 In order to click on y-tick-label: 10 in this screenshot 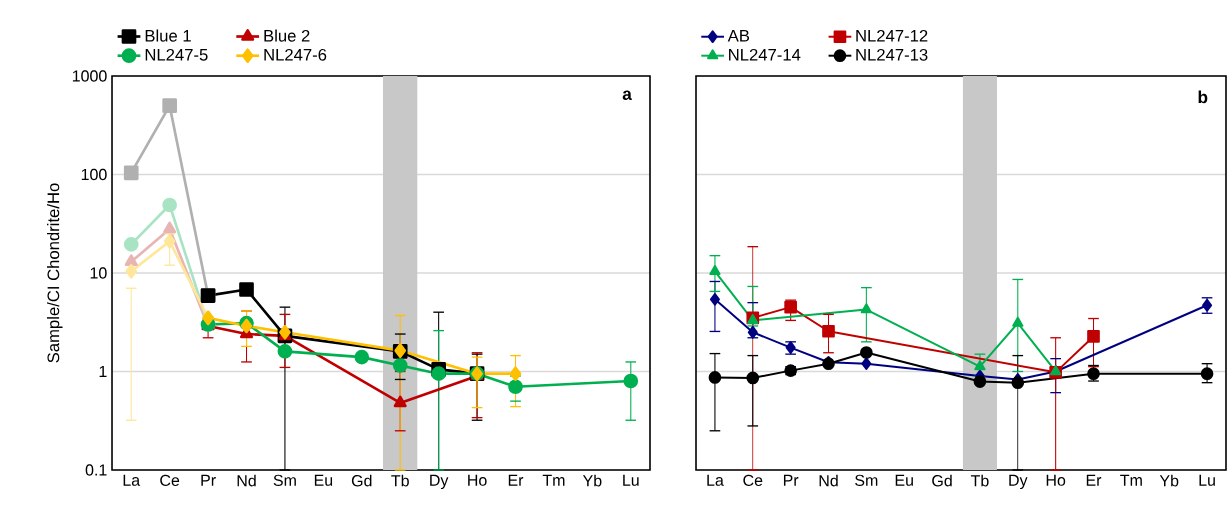, I will do `click(98, 273)`.